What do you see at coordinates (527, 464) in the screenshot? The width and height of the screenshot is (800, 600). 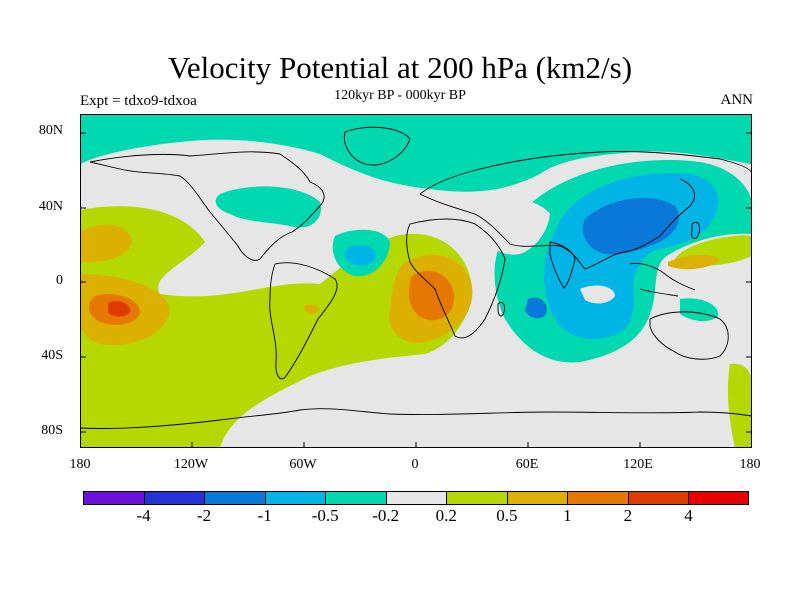 I see `lon-tick-60e: 60E` at bounding box center [527, 464].